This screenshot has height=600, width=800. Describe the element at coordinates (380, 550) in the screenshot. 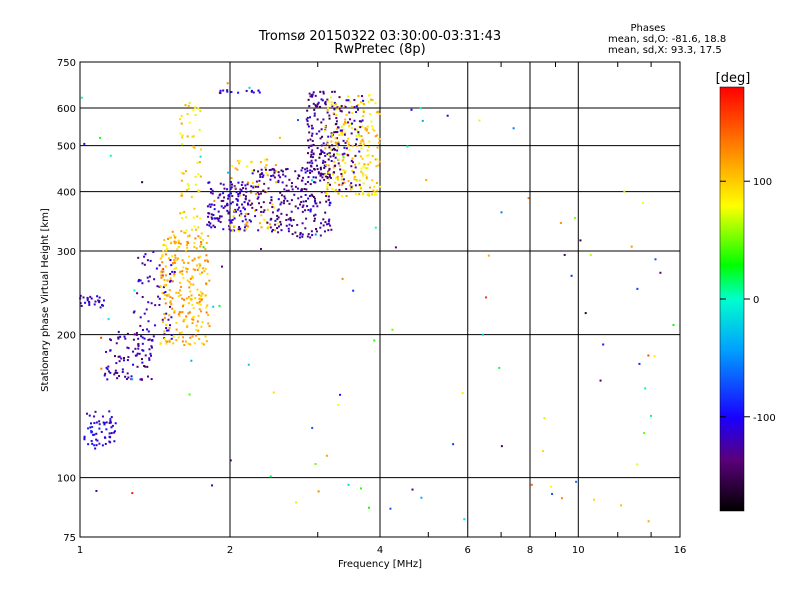

I see `x-tick-label: 4` at that location.